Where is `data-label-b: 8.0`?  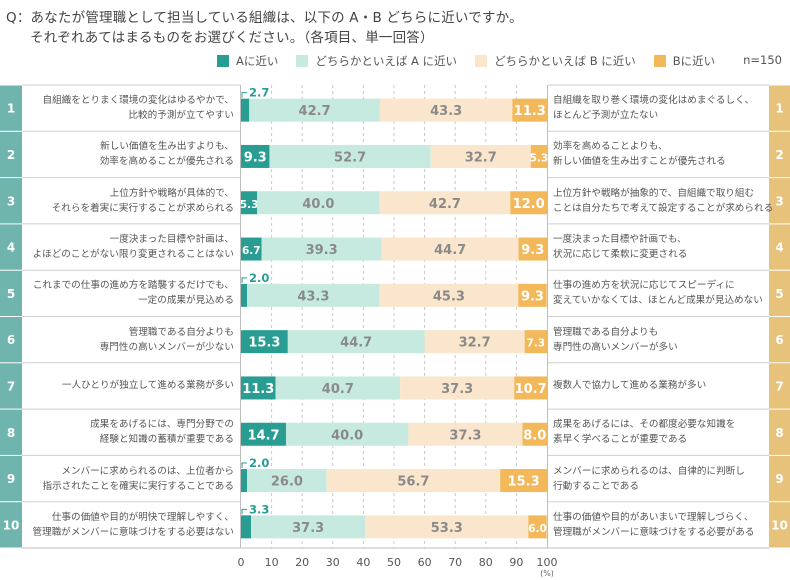 data-label-b: 8.0 is located at coordinates (534, 435).